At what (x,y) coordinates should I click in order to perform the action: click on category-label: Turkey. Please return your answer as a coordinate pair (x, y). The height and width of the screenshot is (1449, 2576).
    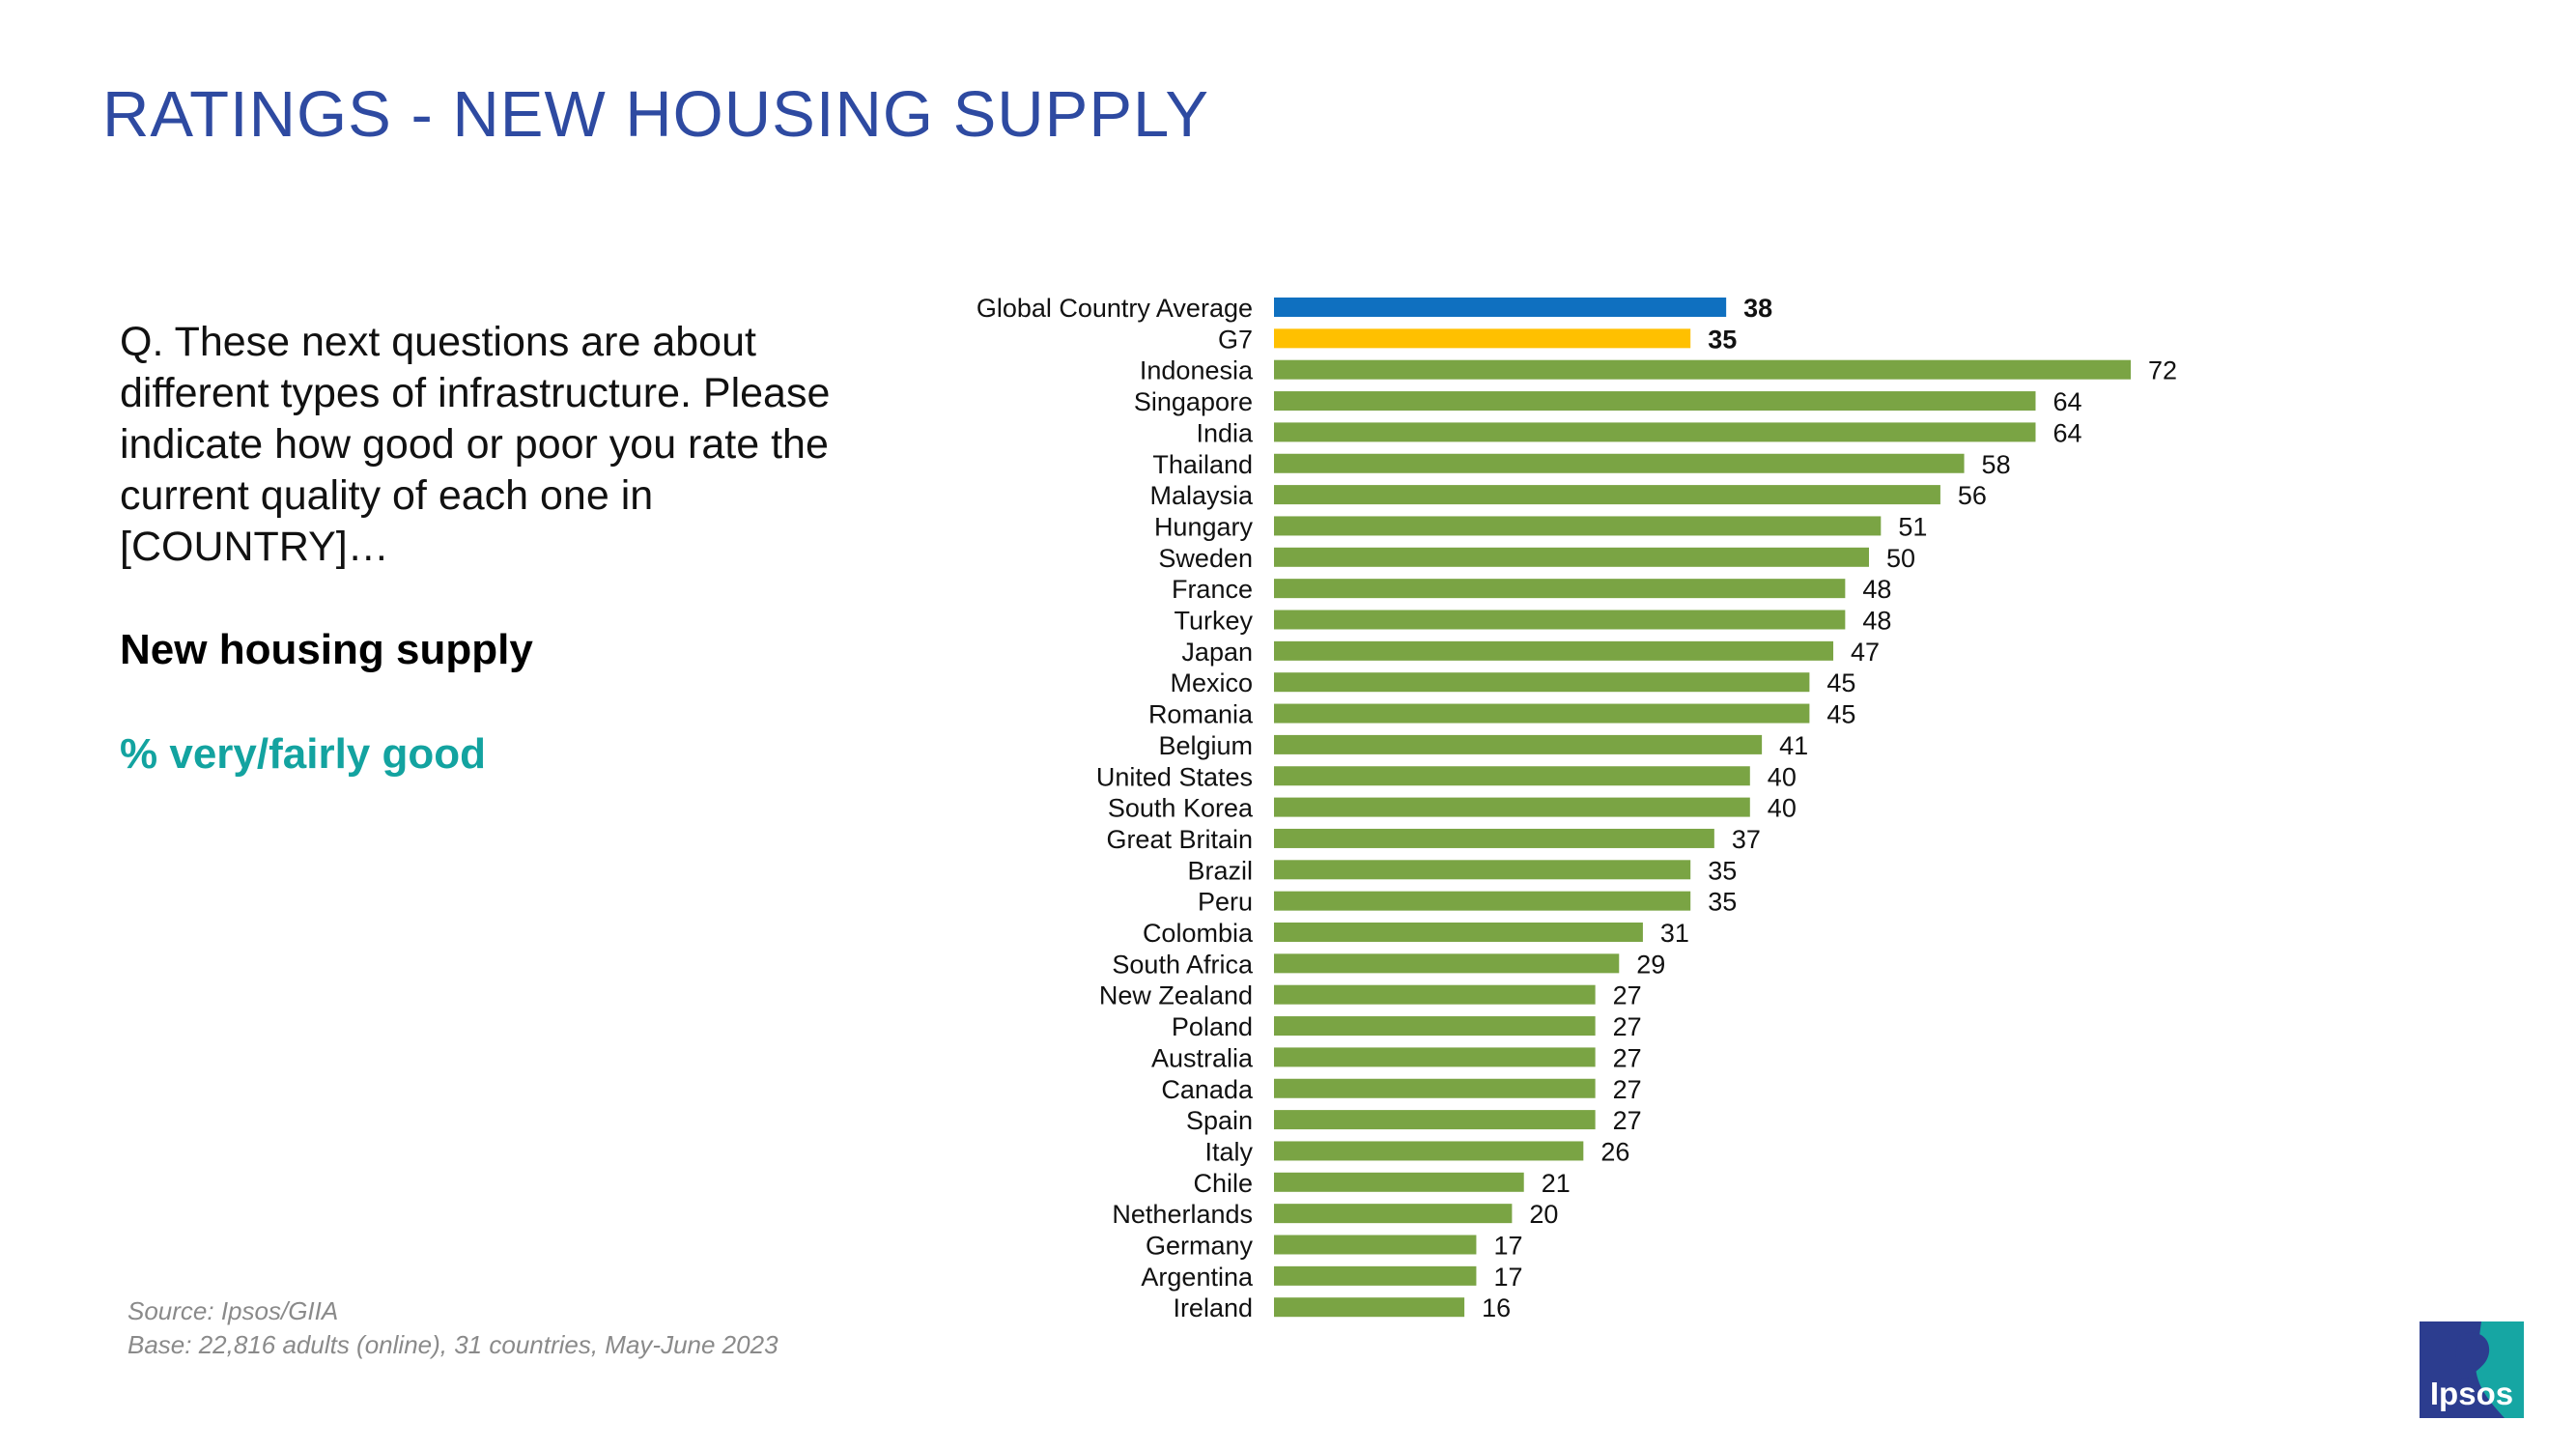
    Looking at the image, I should click on (1213, 621).